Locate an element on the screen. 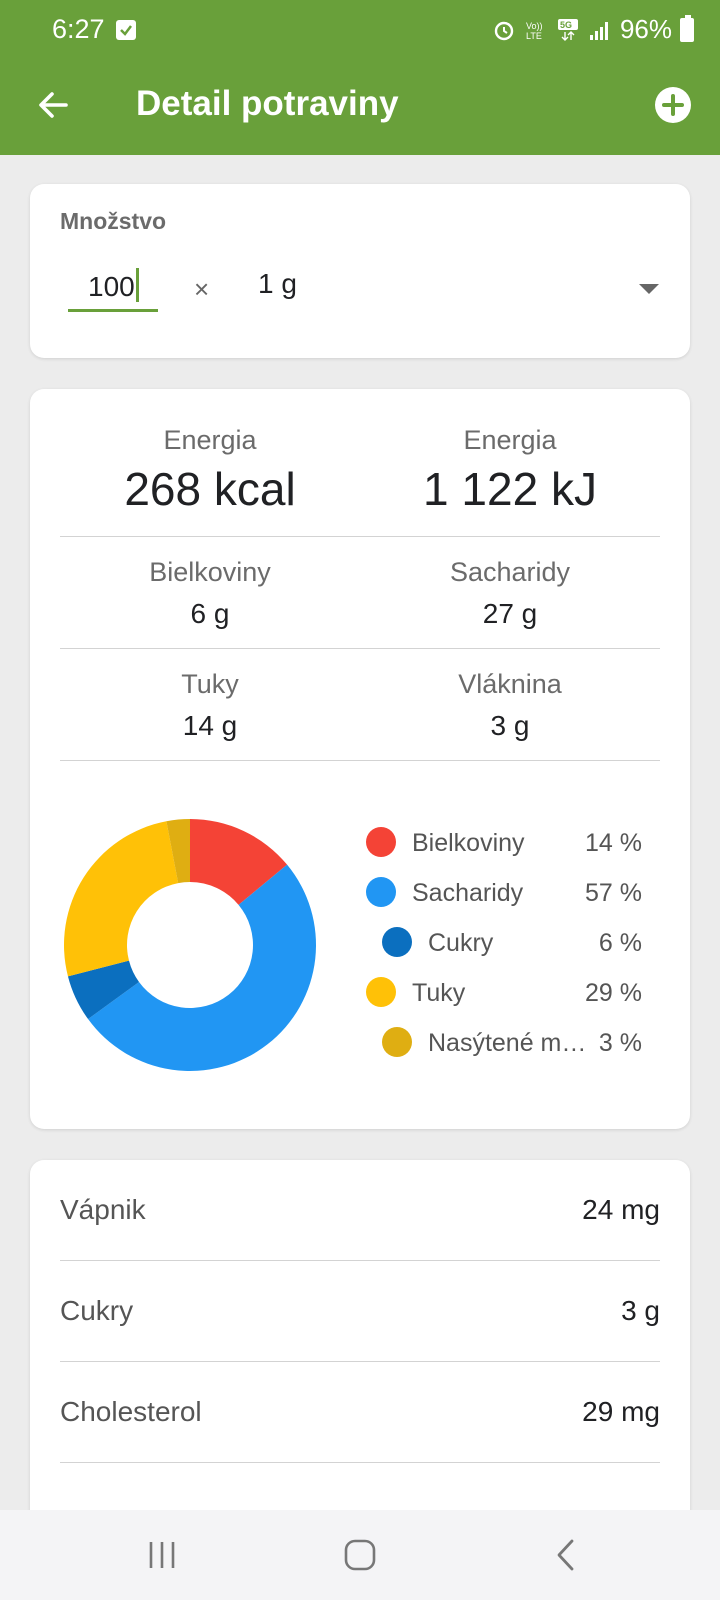 The height and width of the screenshot is (1600, 720). alarm-icon is located at coordinates (504, 30).